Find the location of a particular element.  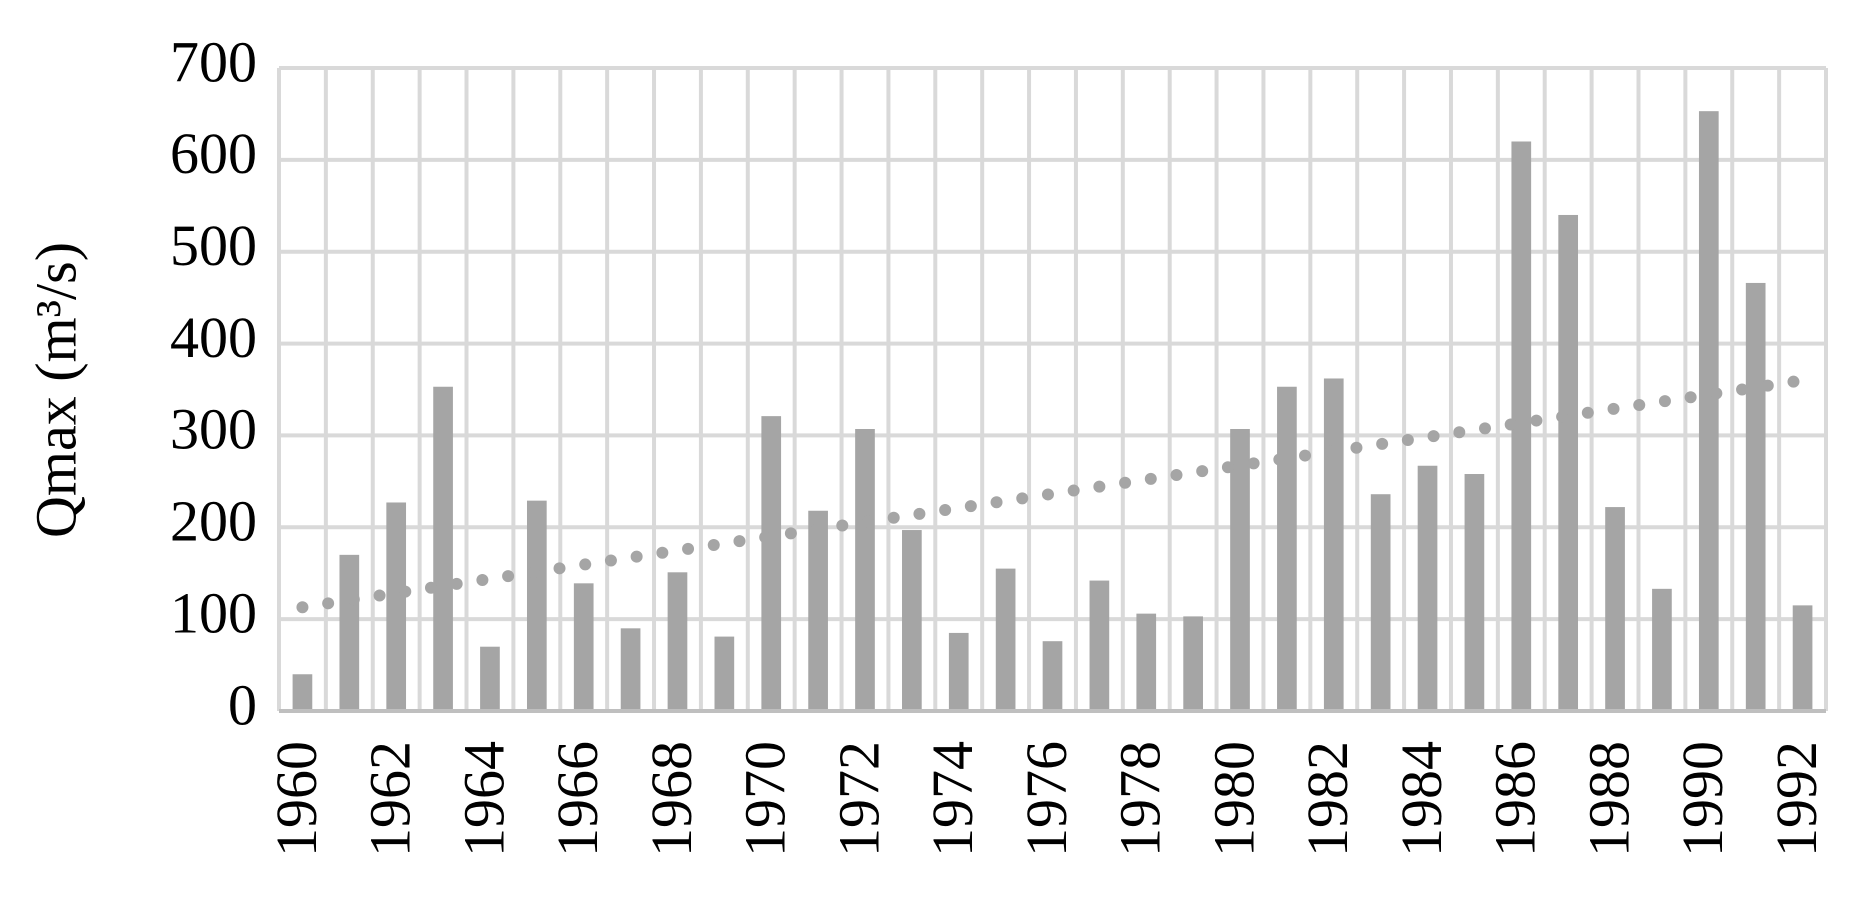

x-tick-label: 1962 is located at coordinates (390, 799).